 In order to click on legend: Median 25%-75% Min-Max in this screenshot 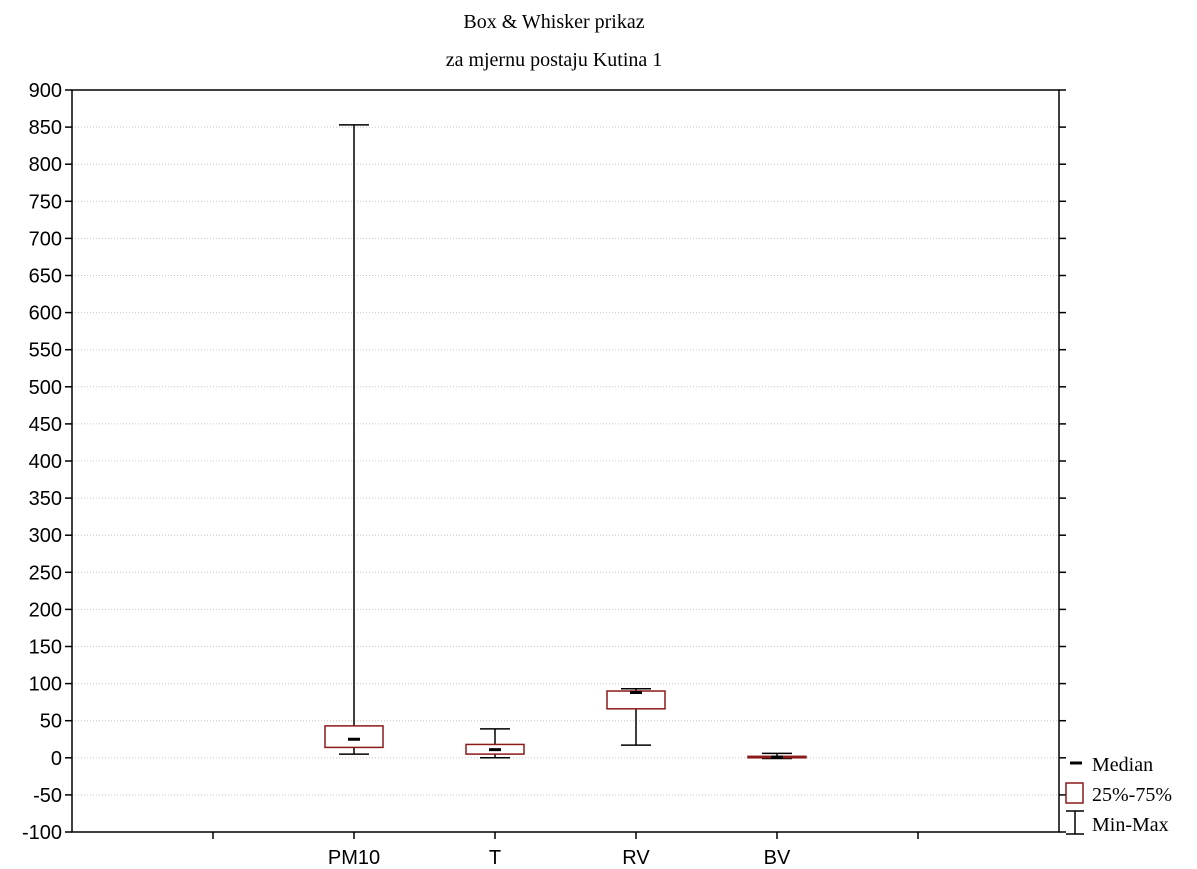, I will do `click(1118, 795)`.